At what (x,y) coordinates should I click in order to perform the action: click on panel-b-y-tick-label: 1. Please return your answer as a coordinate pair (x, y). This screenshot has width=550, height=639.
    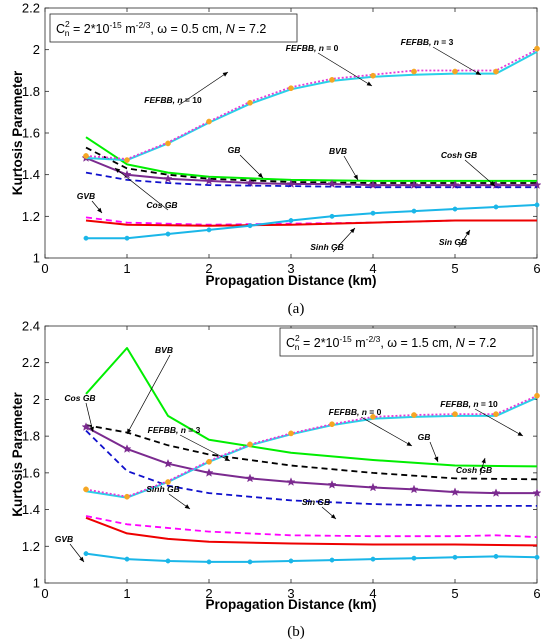
    Looking at the image, I should click on (36, 583).